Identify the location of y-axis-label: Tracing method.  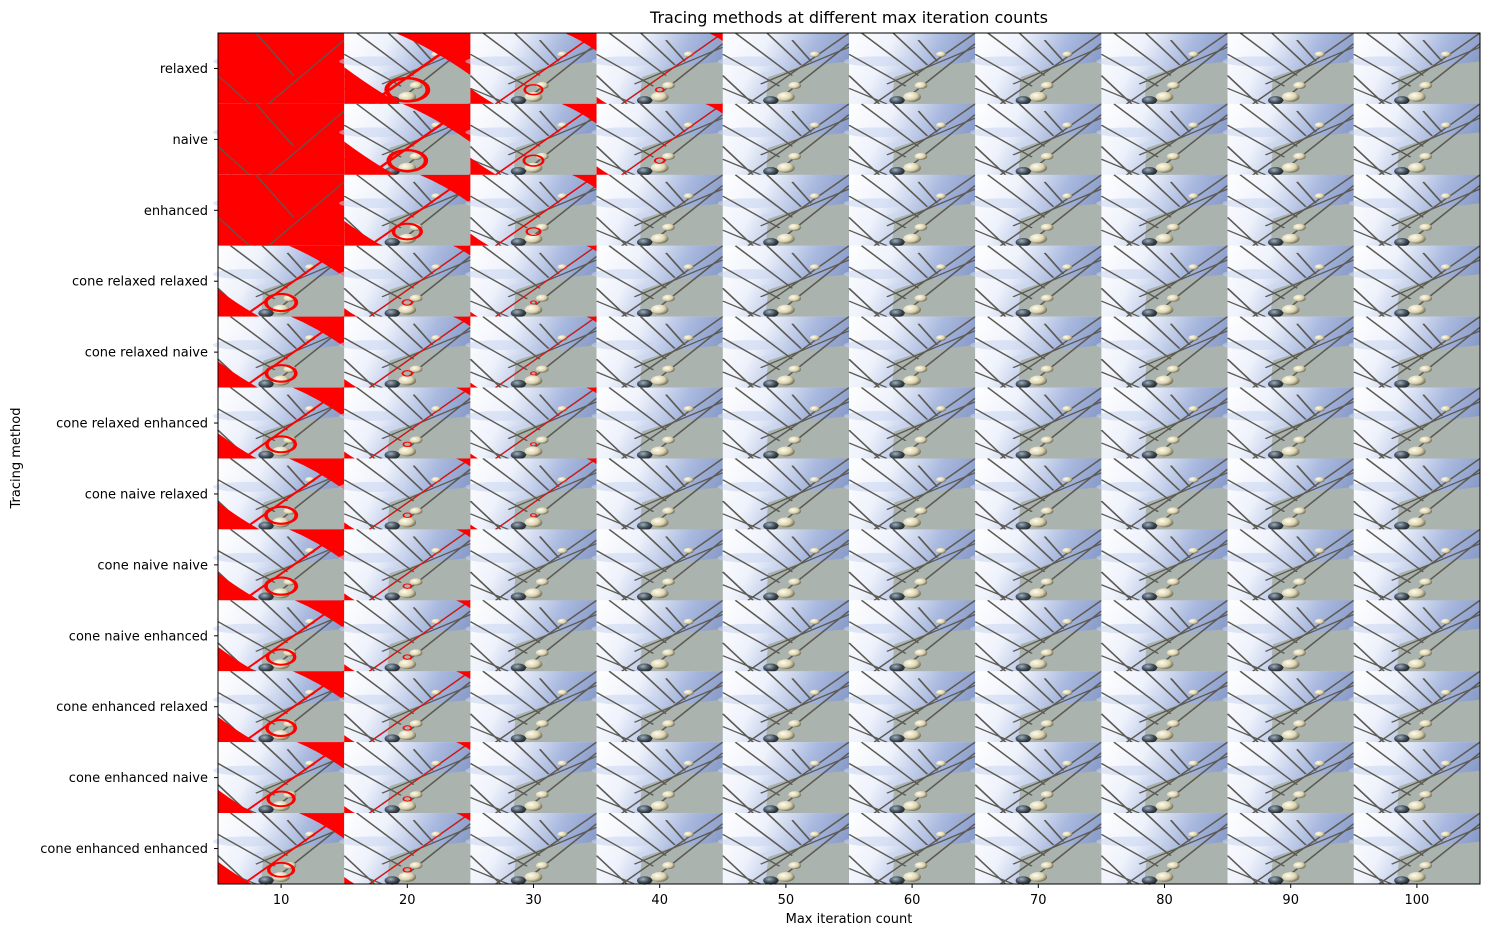
(16, 459).